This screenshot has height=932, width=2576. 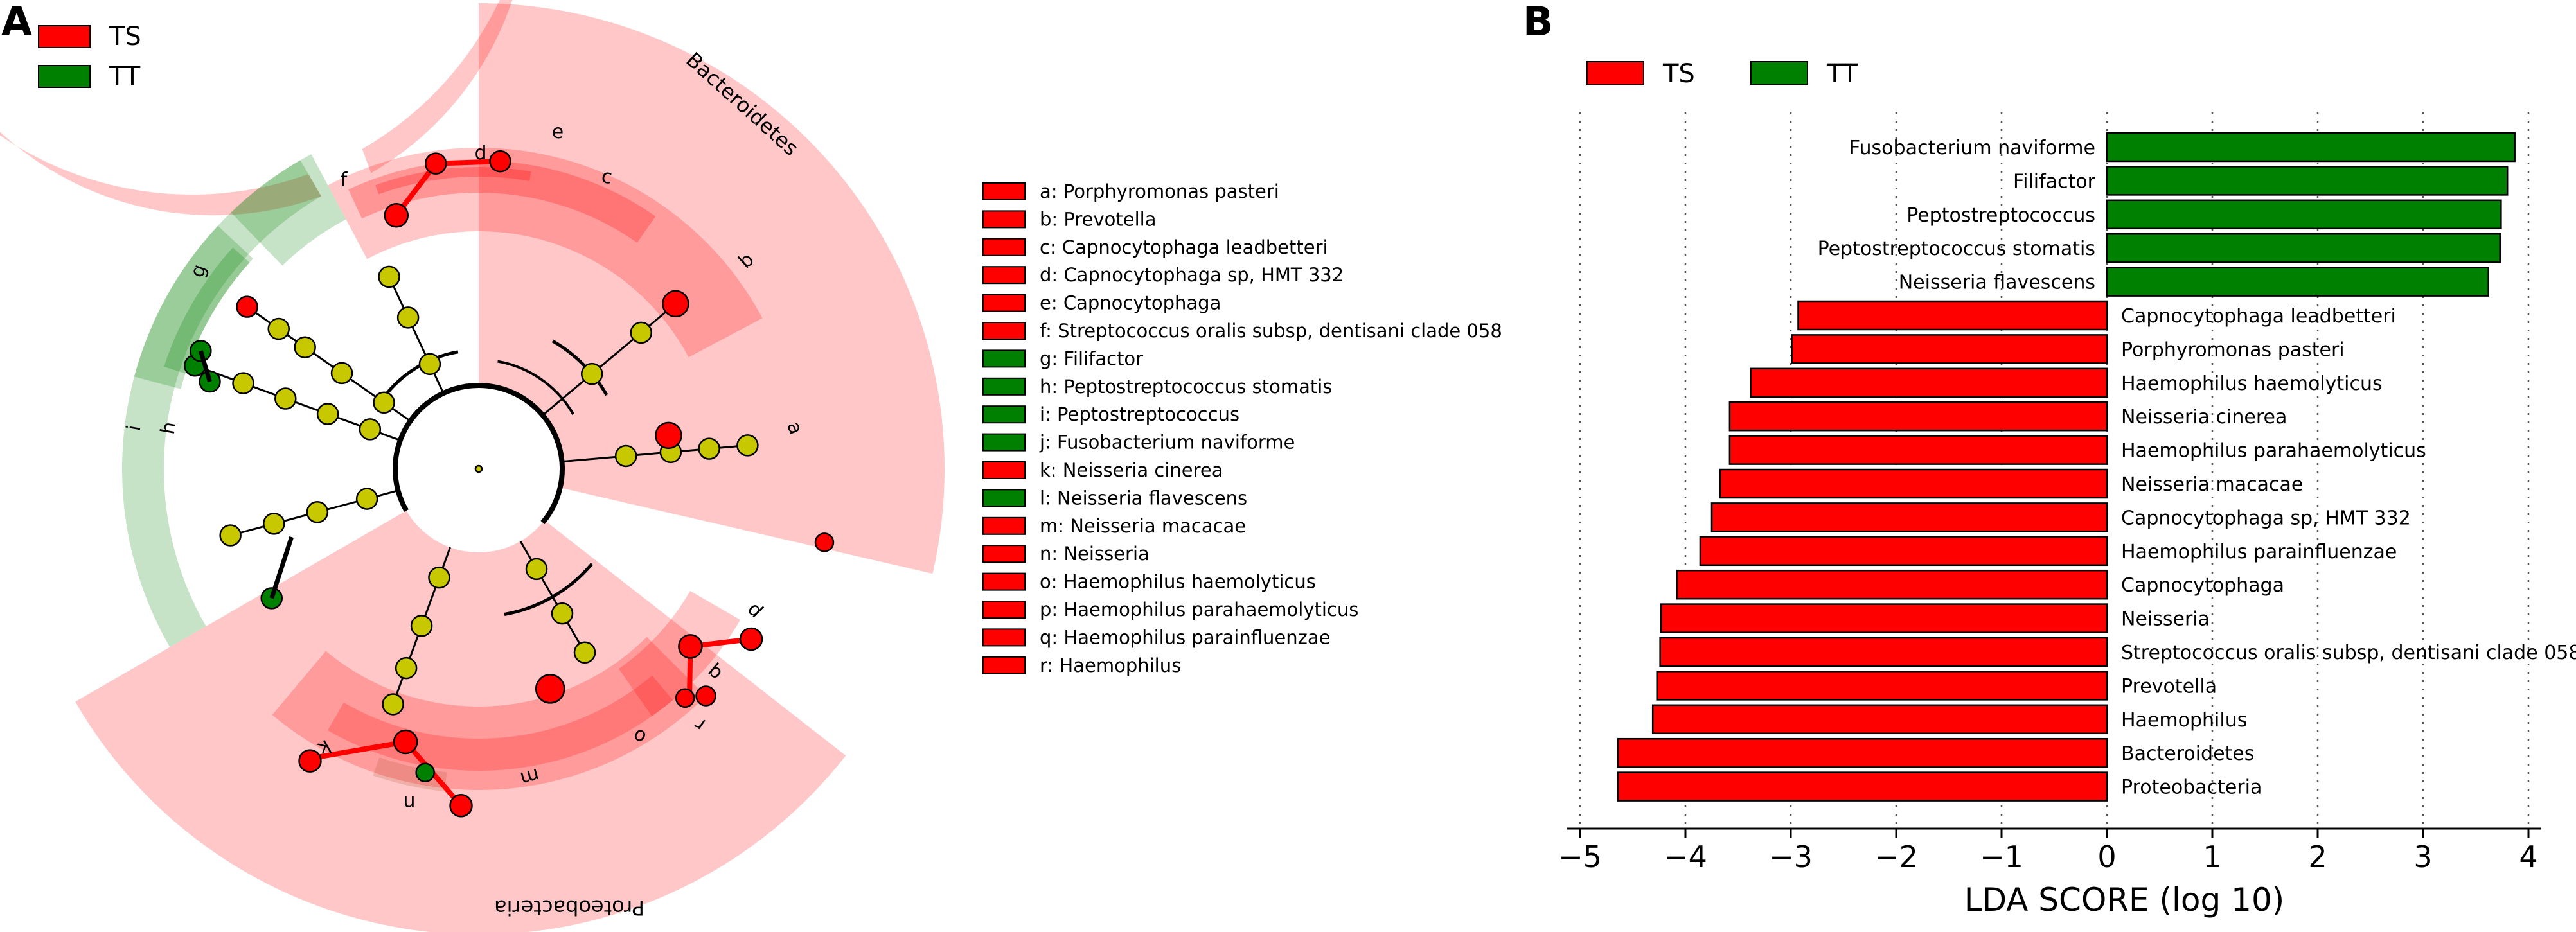 I want to click on clade-letter-f: f, so click(x=345, y=180).